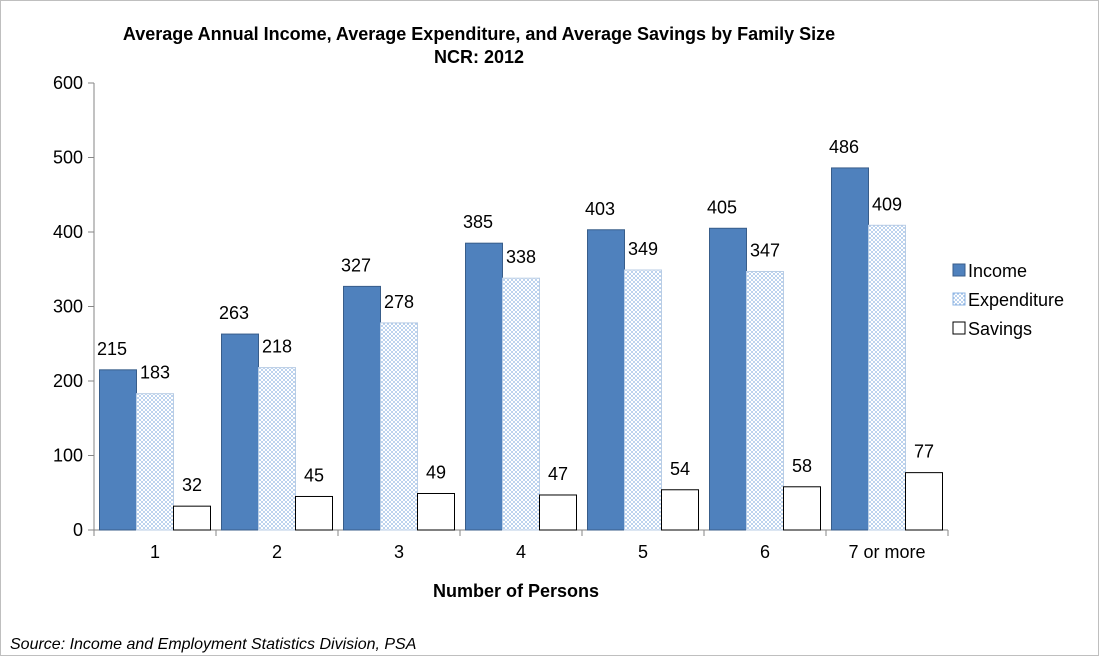  What do you see at coordinates (78, 530) in the screenshot?
I see `y-tick-label: 0` at bounding box center [78, 530].